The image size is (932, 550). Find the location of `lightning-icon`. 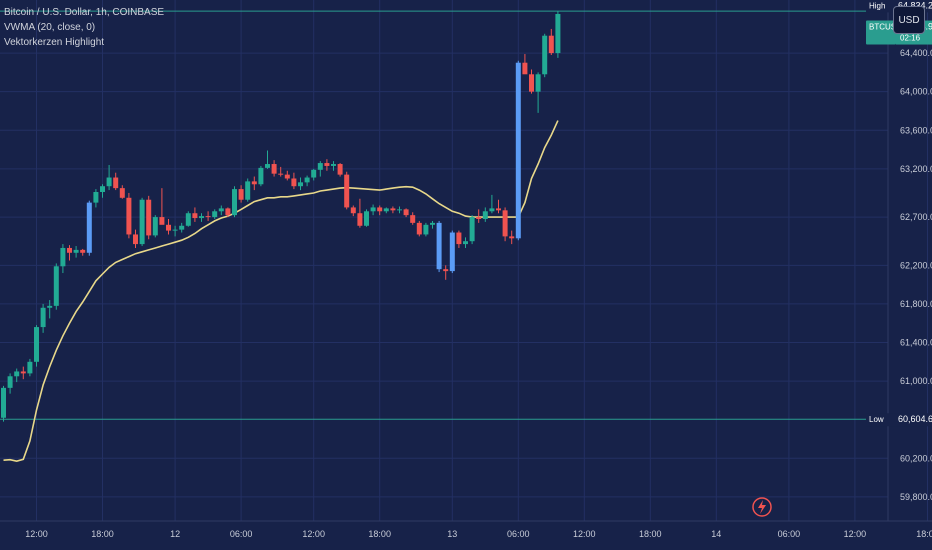

lightning-icon is located at coordinates (762, 507).